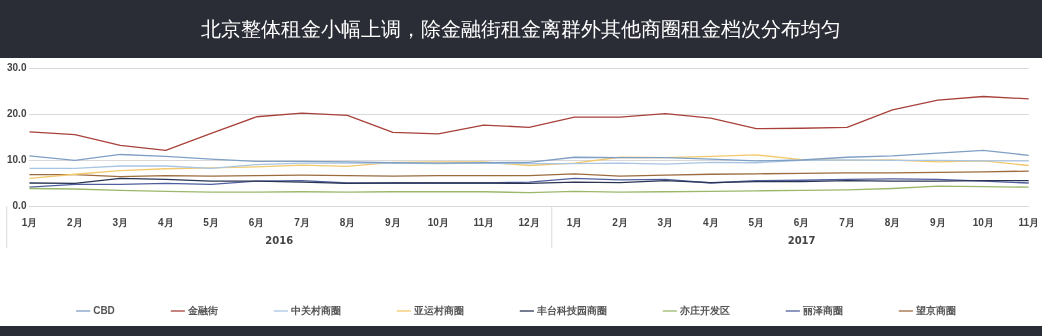 The image size is (1042, 336). Describe the element at coordinates (801, 240) in the screenshot. I see `text: 2017` at that location.